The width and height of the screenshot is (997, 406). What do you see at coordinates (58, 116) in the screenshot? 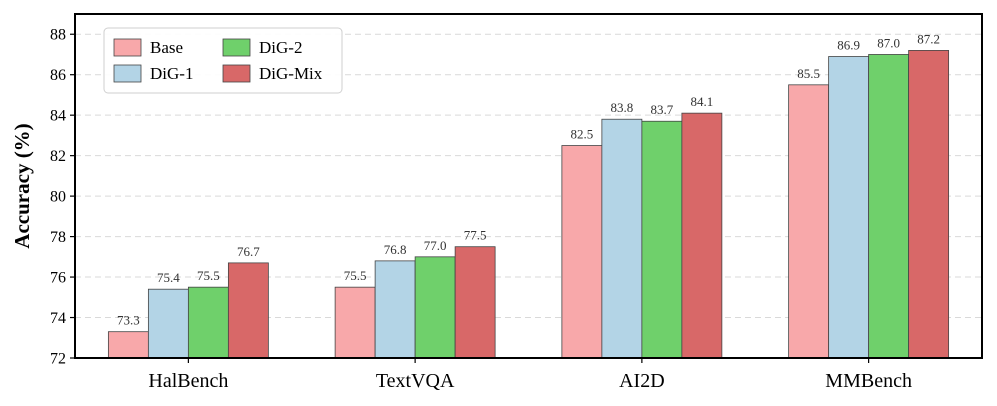
I see `y-tick-label: 84` at bounding box center [58, 116].